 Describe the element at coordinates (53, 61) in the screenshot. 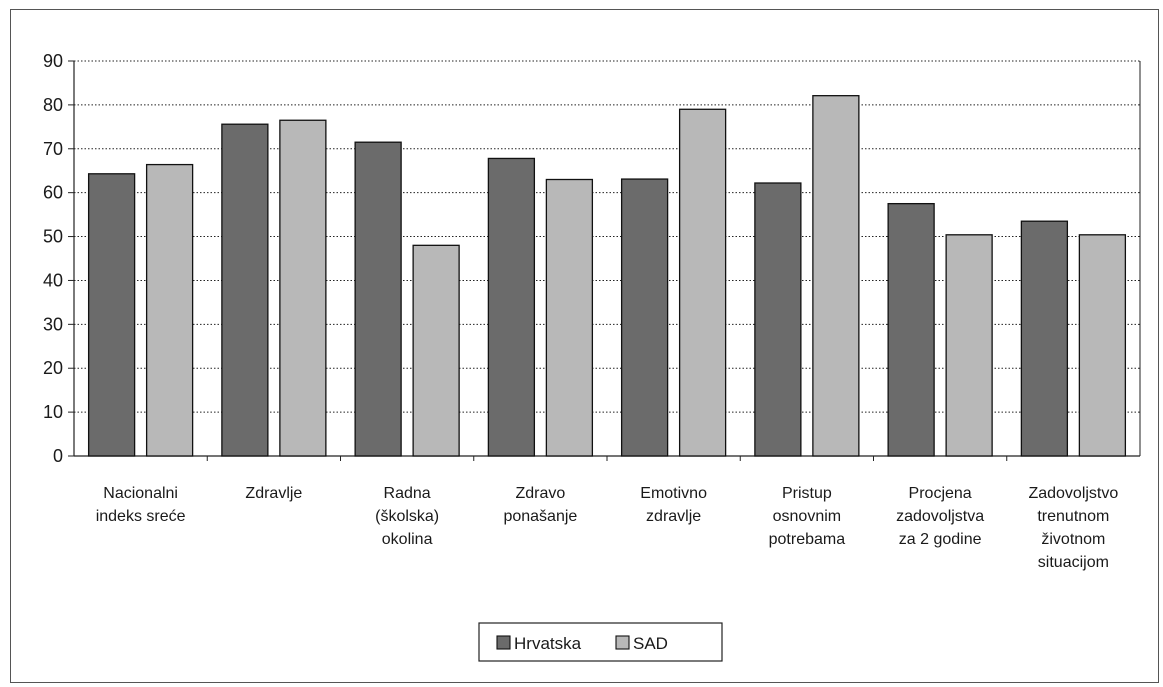

I see `y-tick-label-90: 90` at that location.